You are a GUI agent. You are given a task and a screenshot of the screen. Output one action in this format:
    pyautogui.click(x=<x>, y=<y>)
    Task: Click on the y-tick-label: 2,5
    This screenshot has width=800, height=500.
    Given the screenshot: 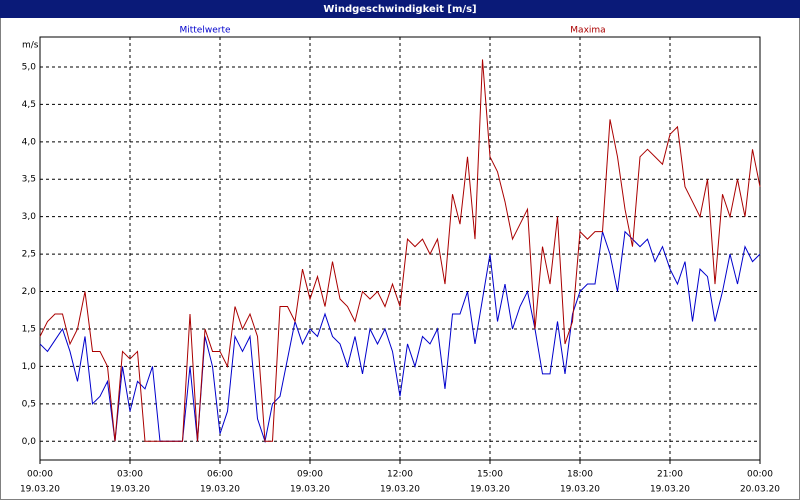 What is the action you would take?
    pyautogui.click(x=29, y=255)
    